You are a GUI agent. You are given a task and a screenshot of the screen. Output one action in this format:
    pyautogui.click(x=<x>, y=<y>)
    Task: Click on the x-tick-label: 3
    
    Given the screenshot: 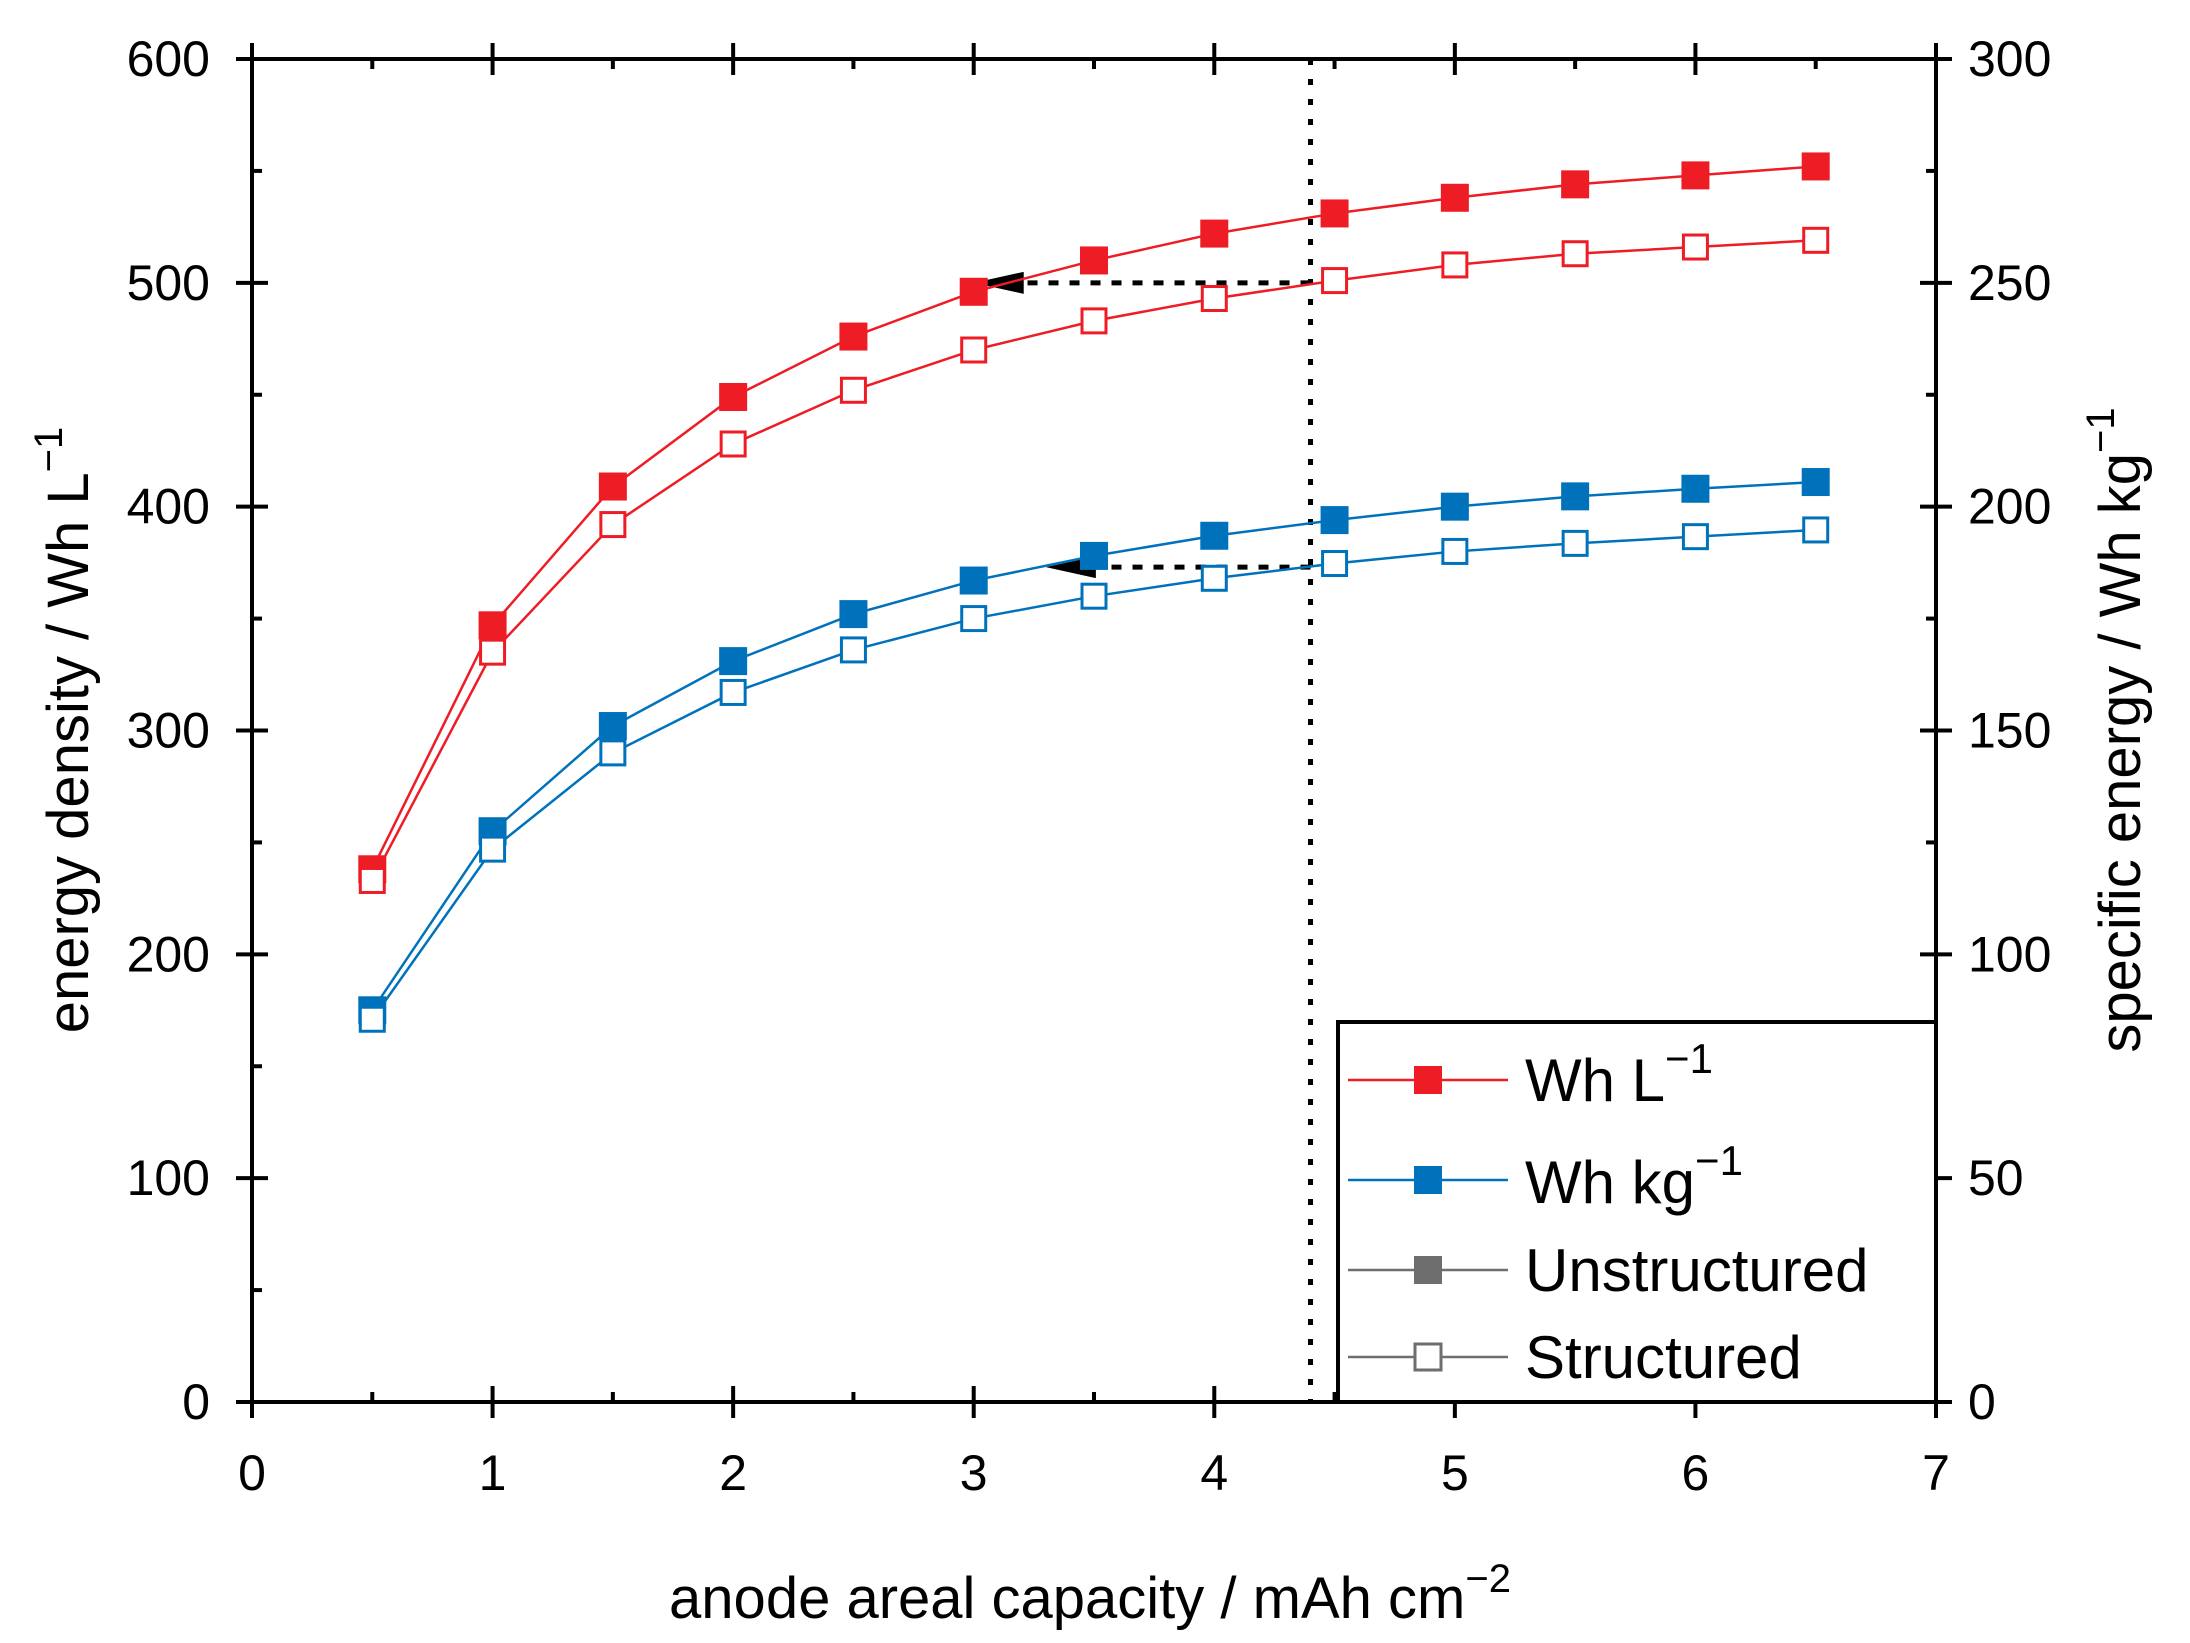 What is the action you would take?
    pyautogui.click(x=974, y=1473)
    